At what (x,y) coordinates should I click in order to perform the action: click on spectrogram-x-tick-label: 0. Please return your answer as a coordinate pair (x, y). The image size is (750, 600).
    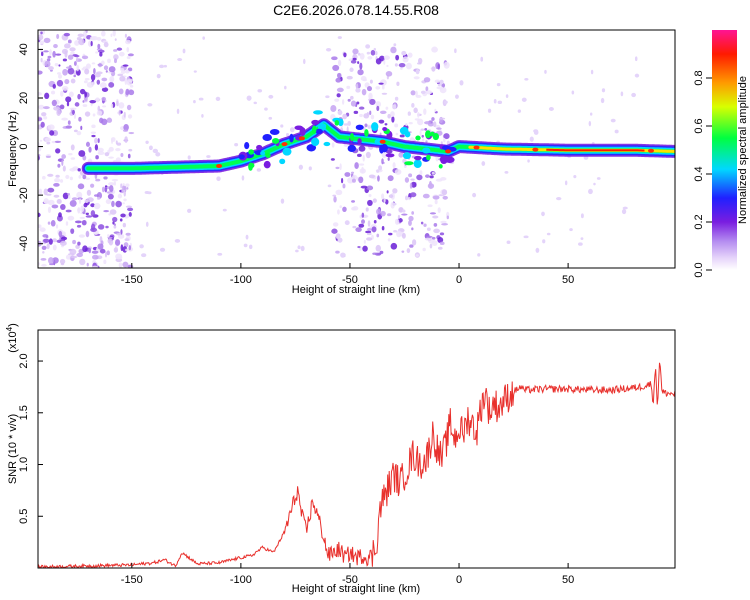
    Looking at the image, I should click on (459, 280).